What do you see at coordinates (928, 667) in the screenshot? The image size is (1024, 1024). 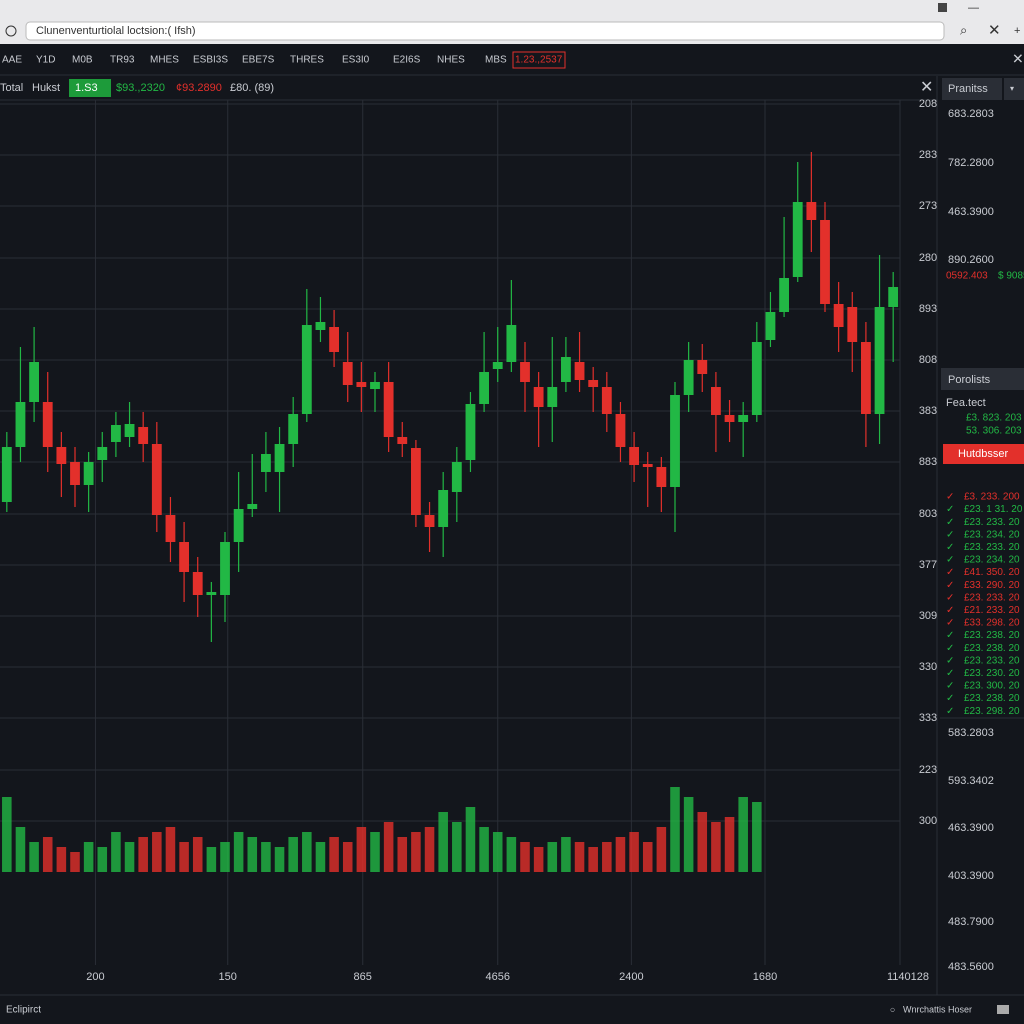 I see `y-tick-label: 330` at bounding box center [928, 667].